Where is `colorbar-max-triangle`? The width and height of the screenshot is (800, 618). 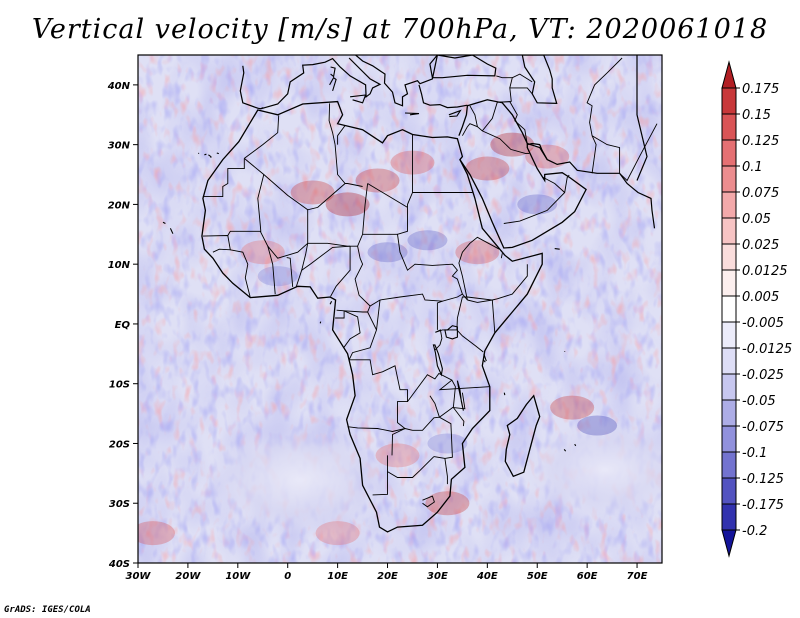
colorbar-max-triangle is located at coordinates (729, 74).